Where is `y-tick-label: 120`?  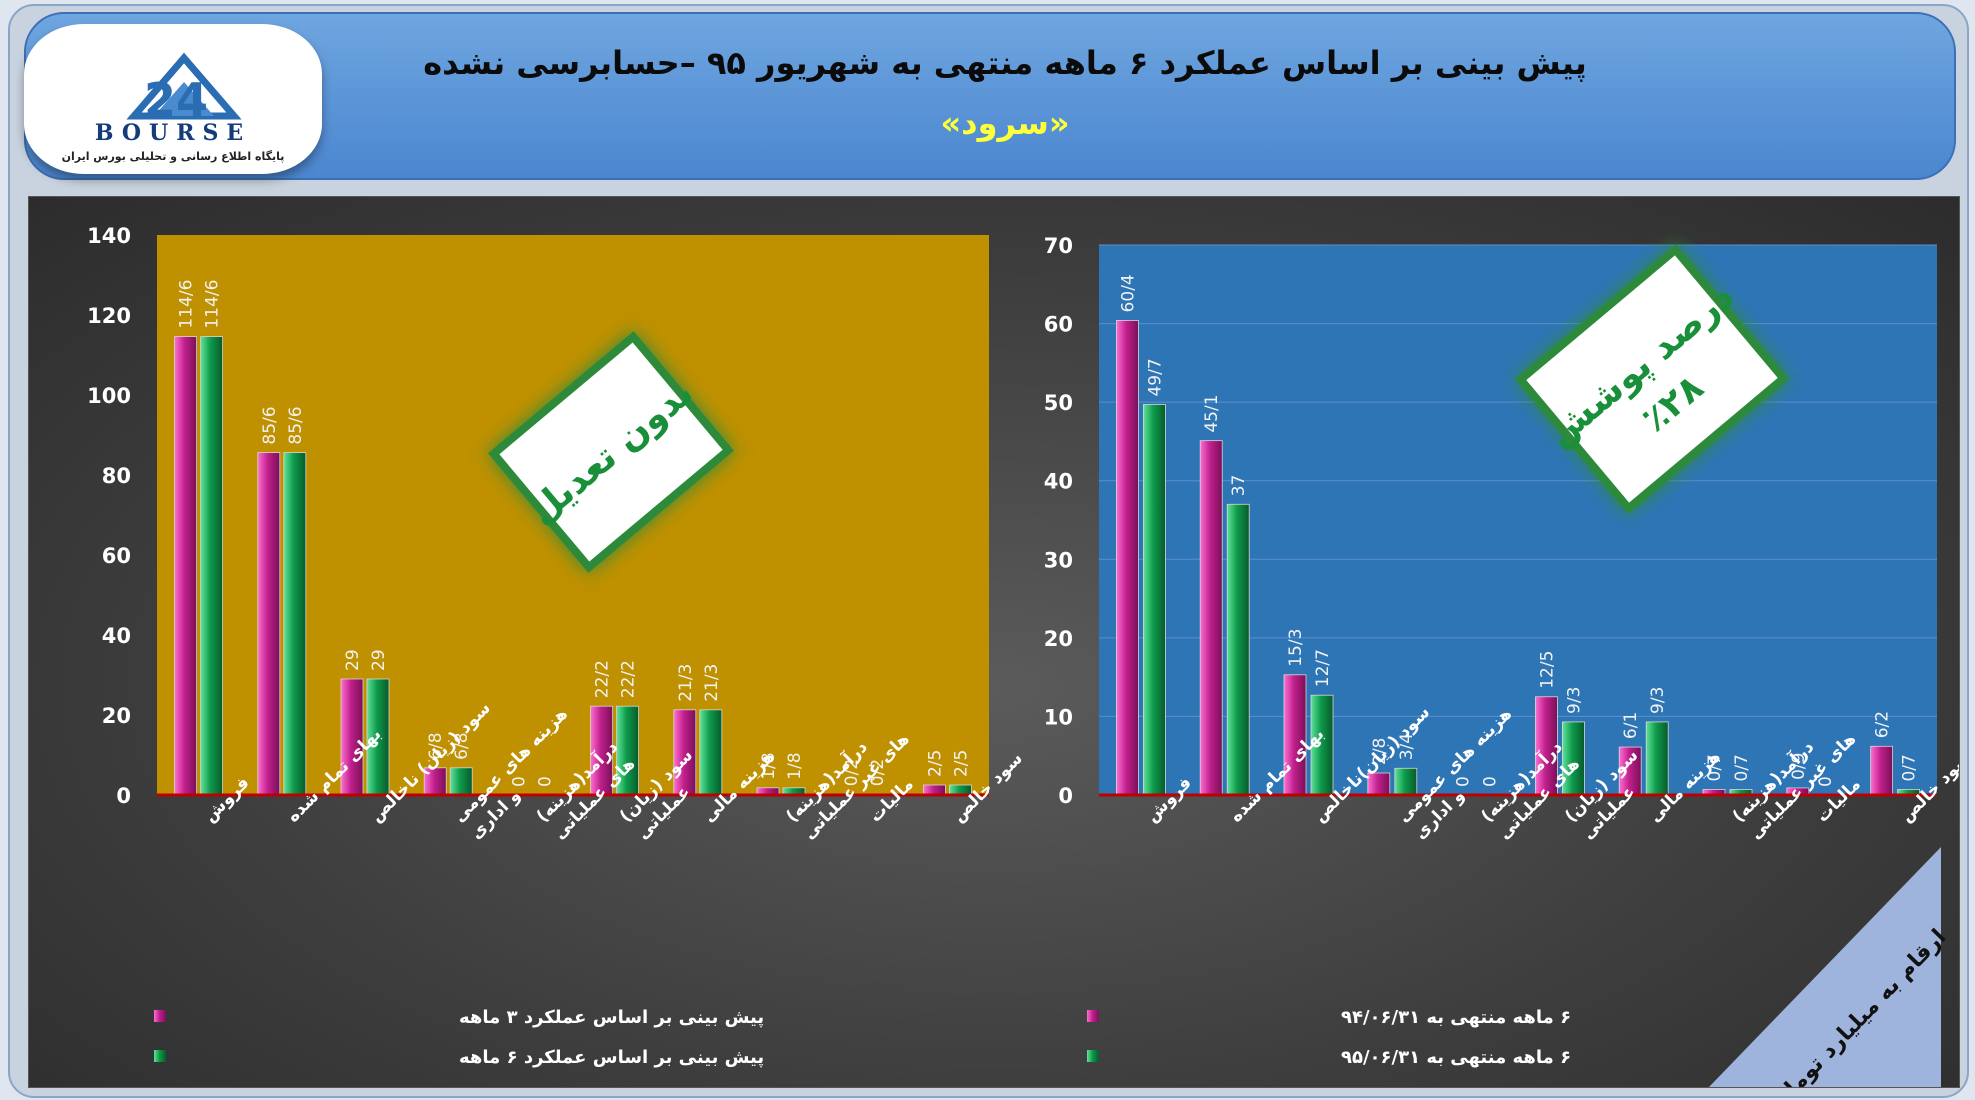
y-tick-label: 120 is located at coordinates (109, 316).